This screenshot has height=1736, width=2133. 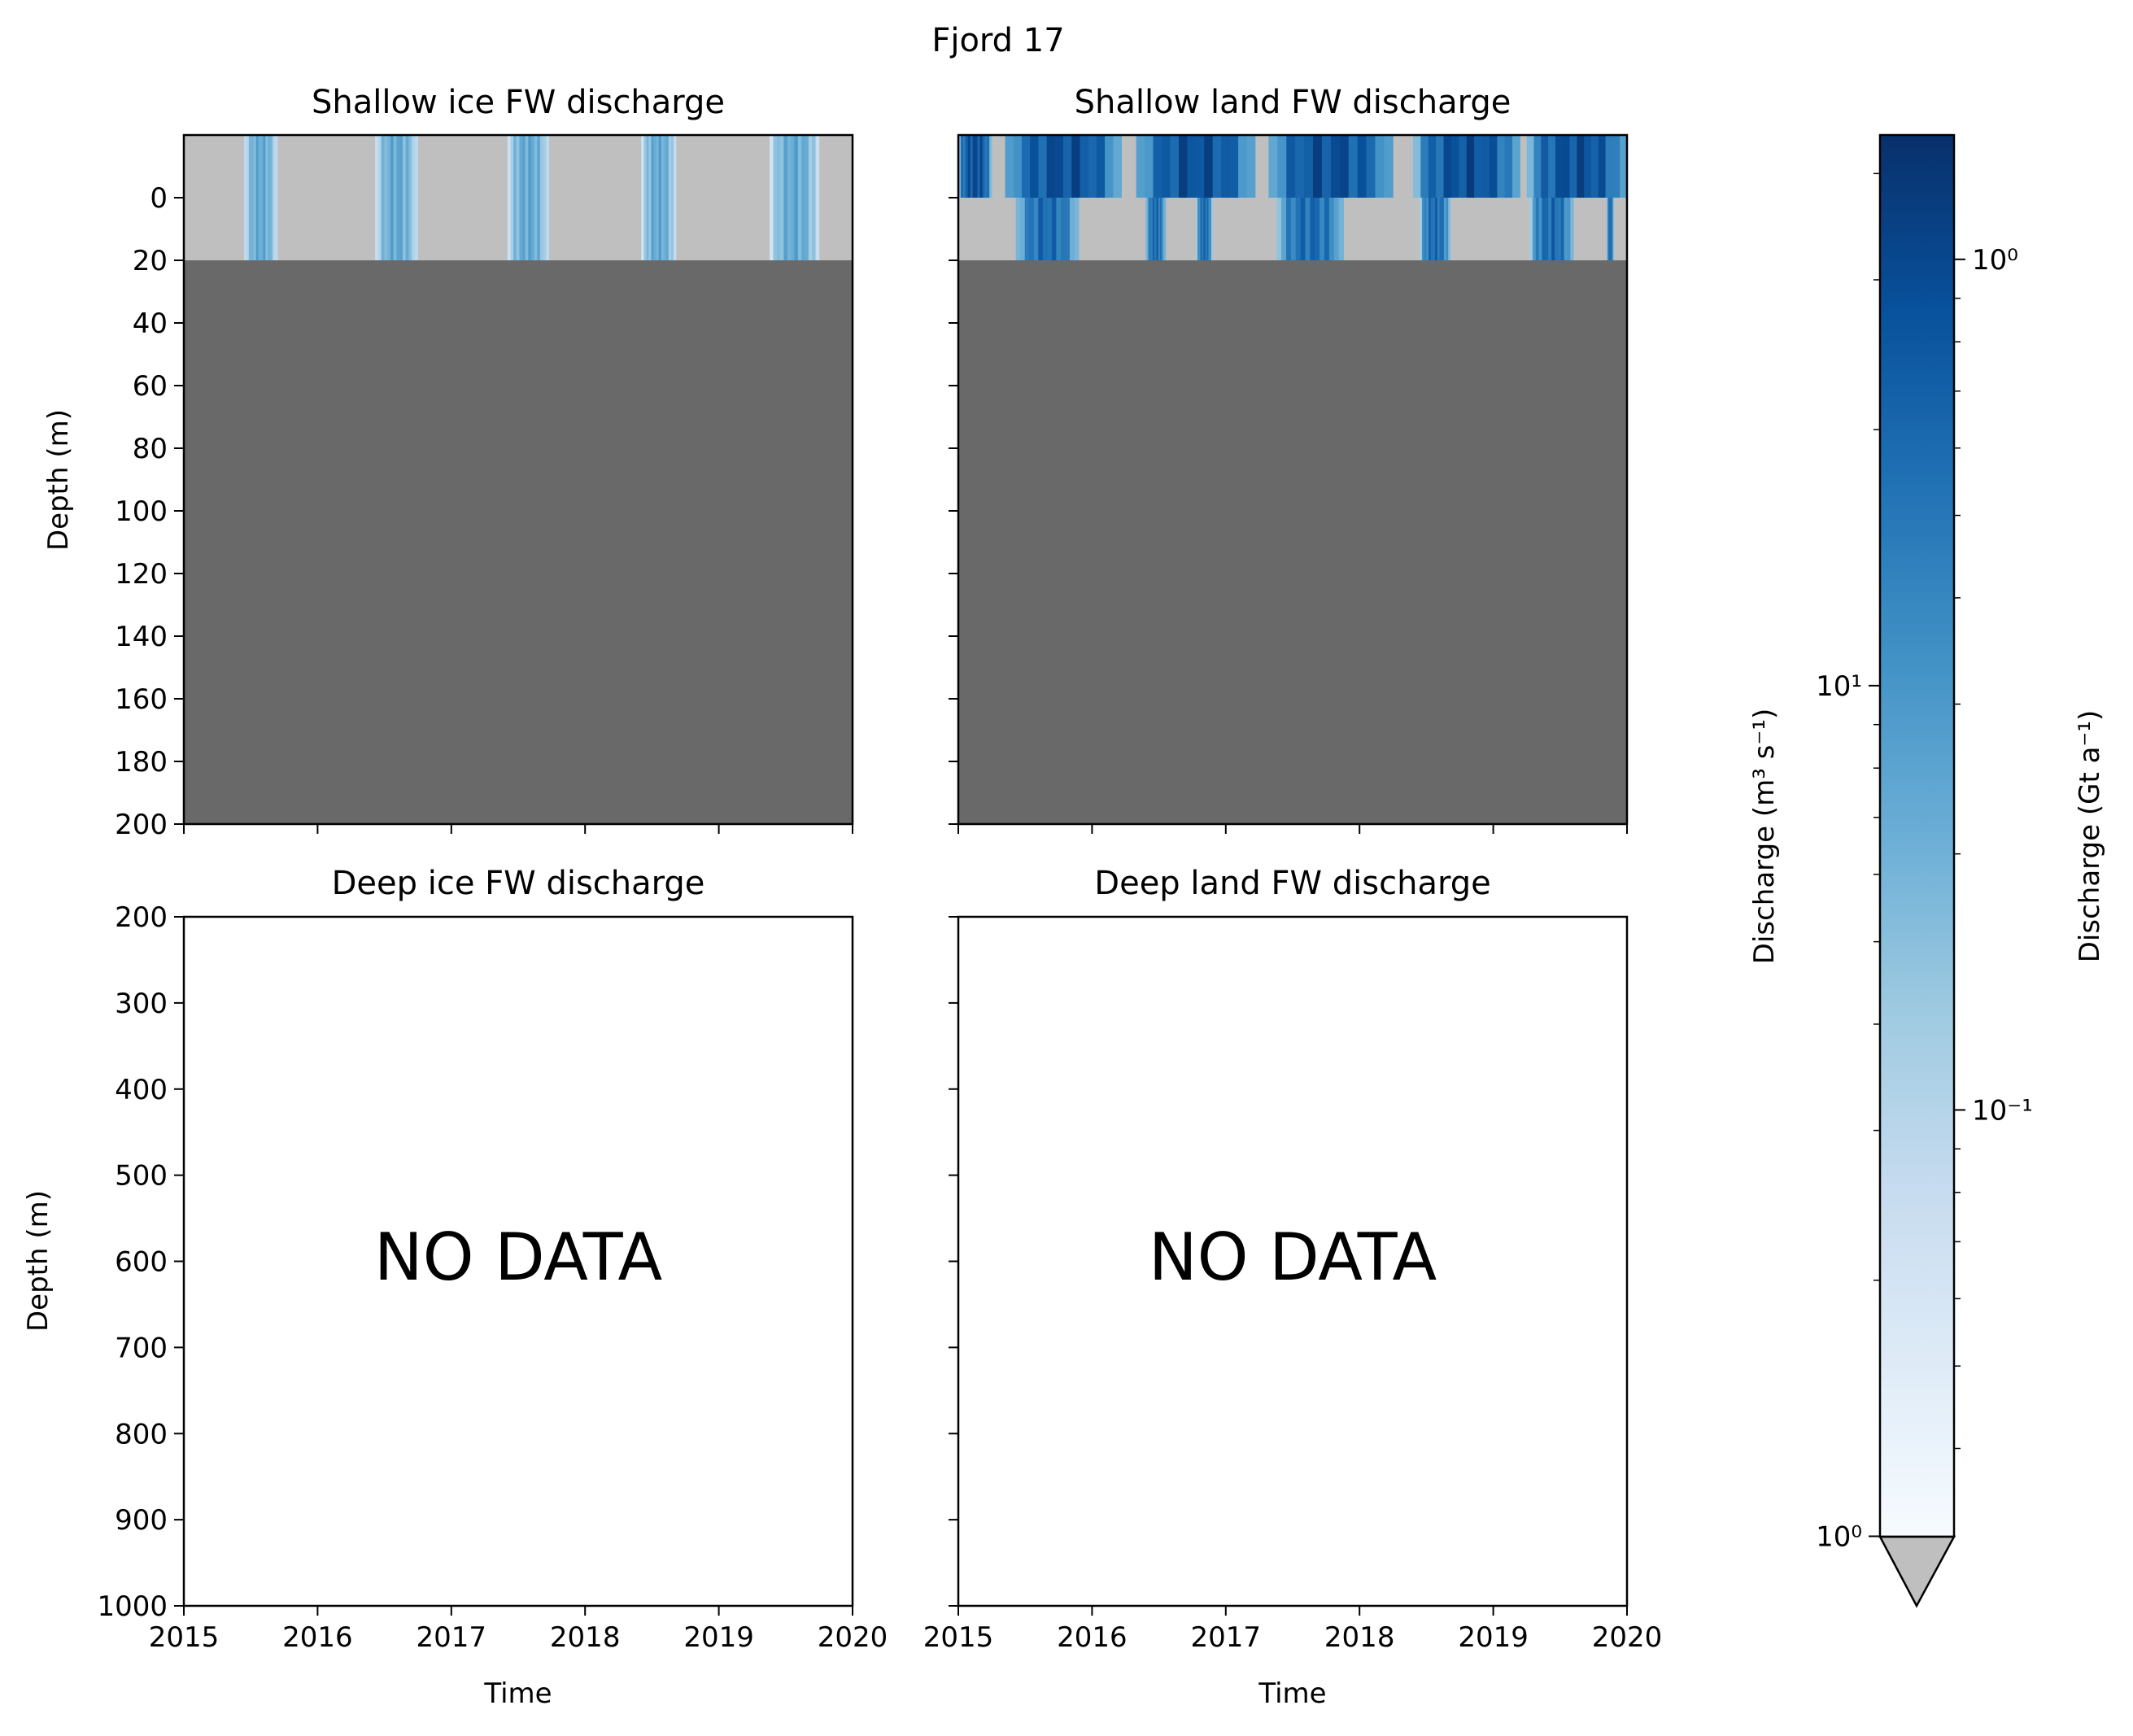 I want to click on y-tick-label: 80, so click(x=150, y=449).